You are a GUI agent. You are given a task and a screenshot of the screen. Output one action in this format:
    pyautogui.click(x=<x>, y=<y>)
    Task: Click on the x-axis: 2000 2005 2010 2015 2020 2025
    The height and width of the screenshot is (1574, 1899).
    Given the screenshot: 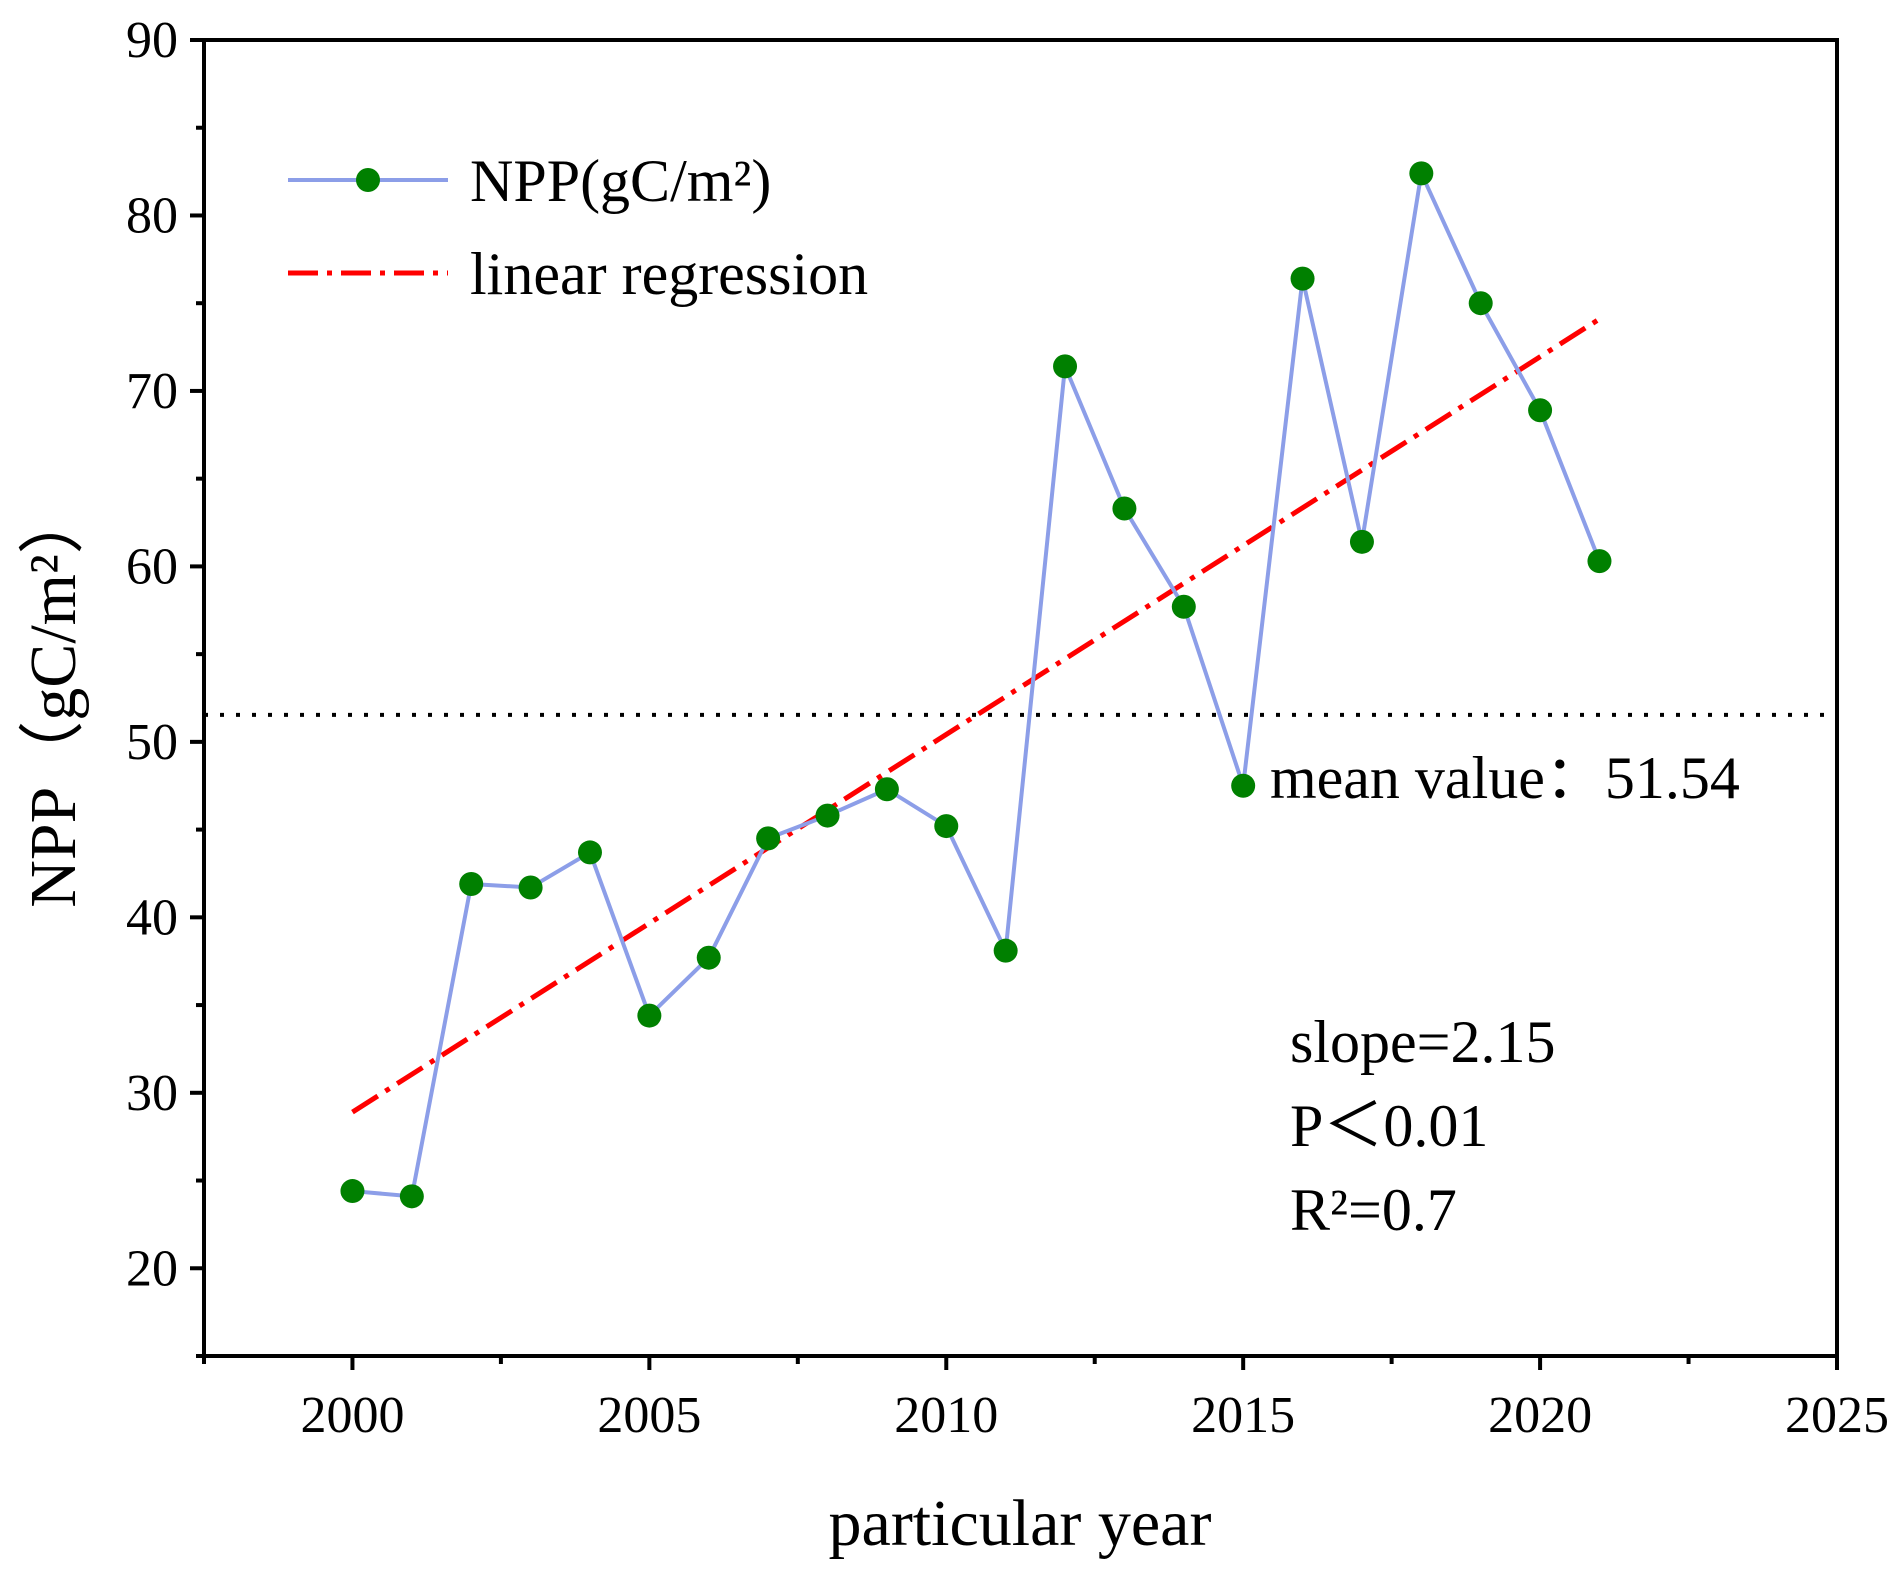 What is the action you would take?
    pyautogui.click(x=1045, y=1400)
    